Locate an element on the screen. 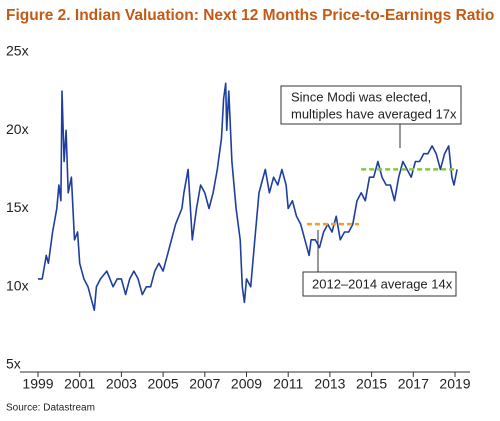 This screenshot has height=421, width=500. y-tick-label: 10x is located at coordinates (17, 285).